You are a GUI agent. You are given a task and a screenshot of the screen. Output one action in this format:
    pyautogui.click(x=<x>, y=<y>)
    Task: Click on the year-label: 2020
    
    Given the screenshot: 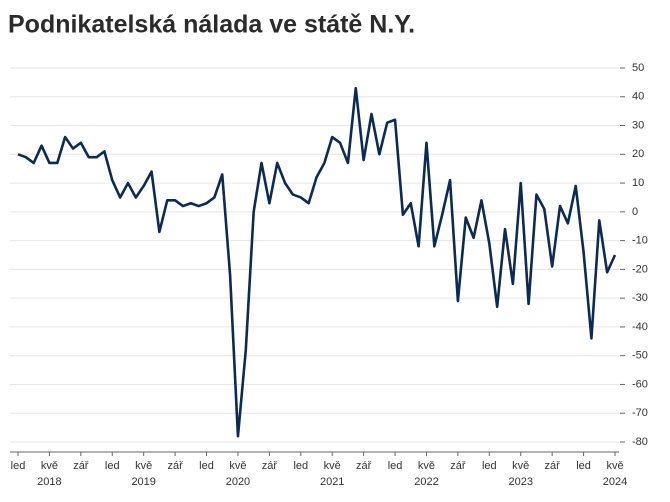 What is the action you would take?
    pyautogui.click(x=238, y=482)
    